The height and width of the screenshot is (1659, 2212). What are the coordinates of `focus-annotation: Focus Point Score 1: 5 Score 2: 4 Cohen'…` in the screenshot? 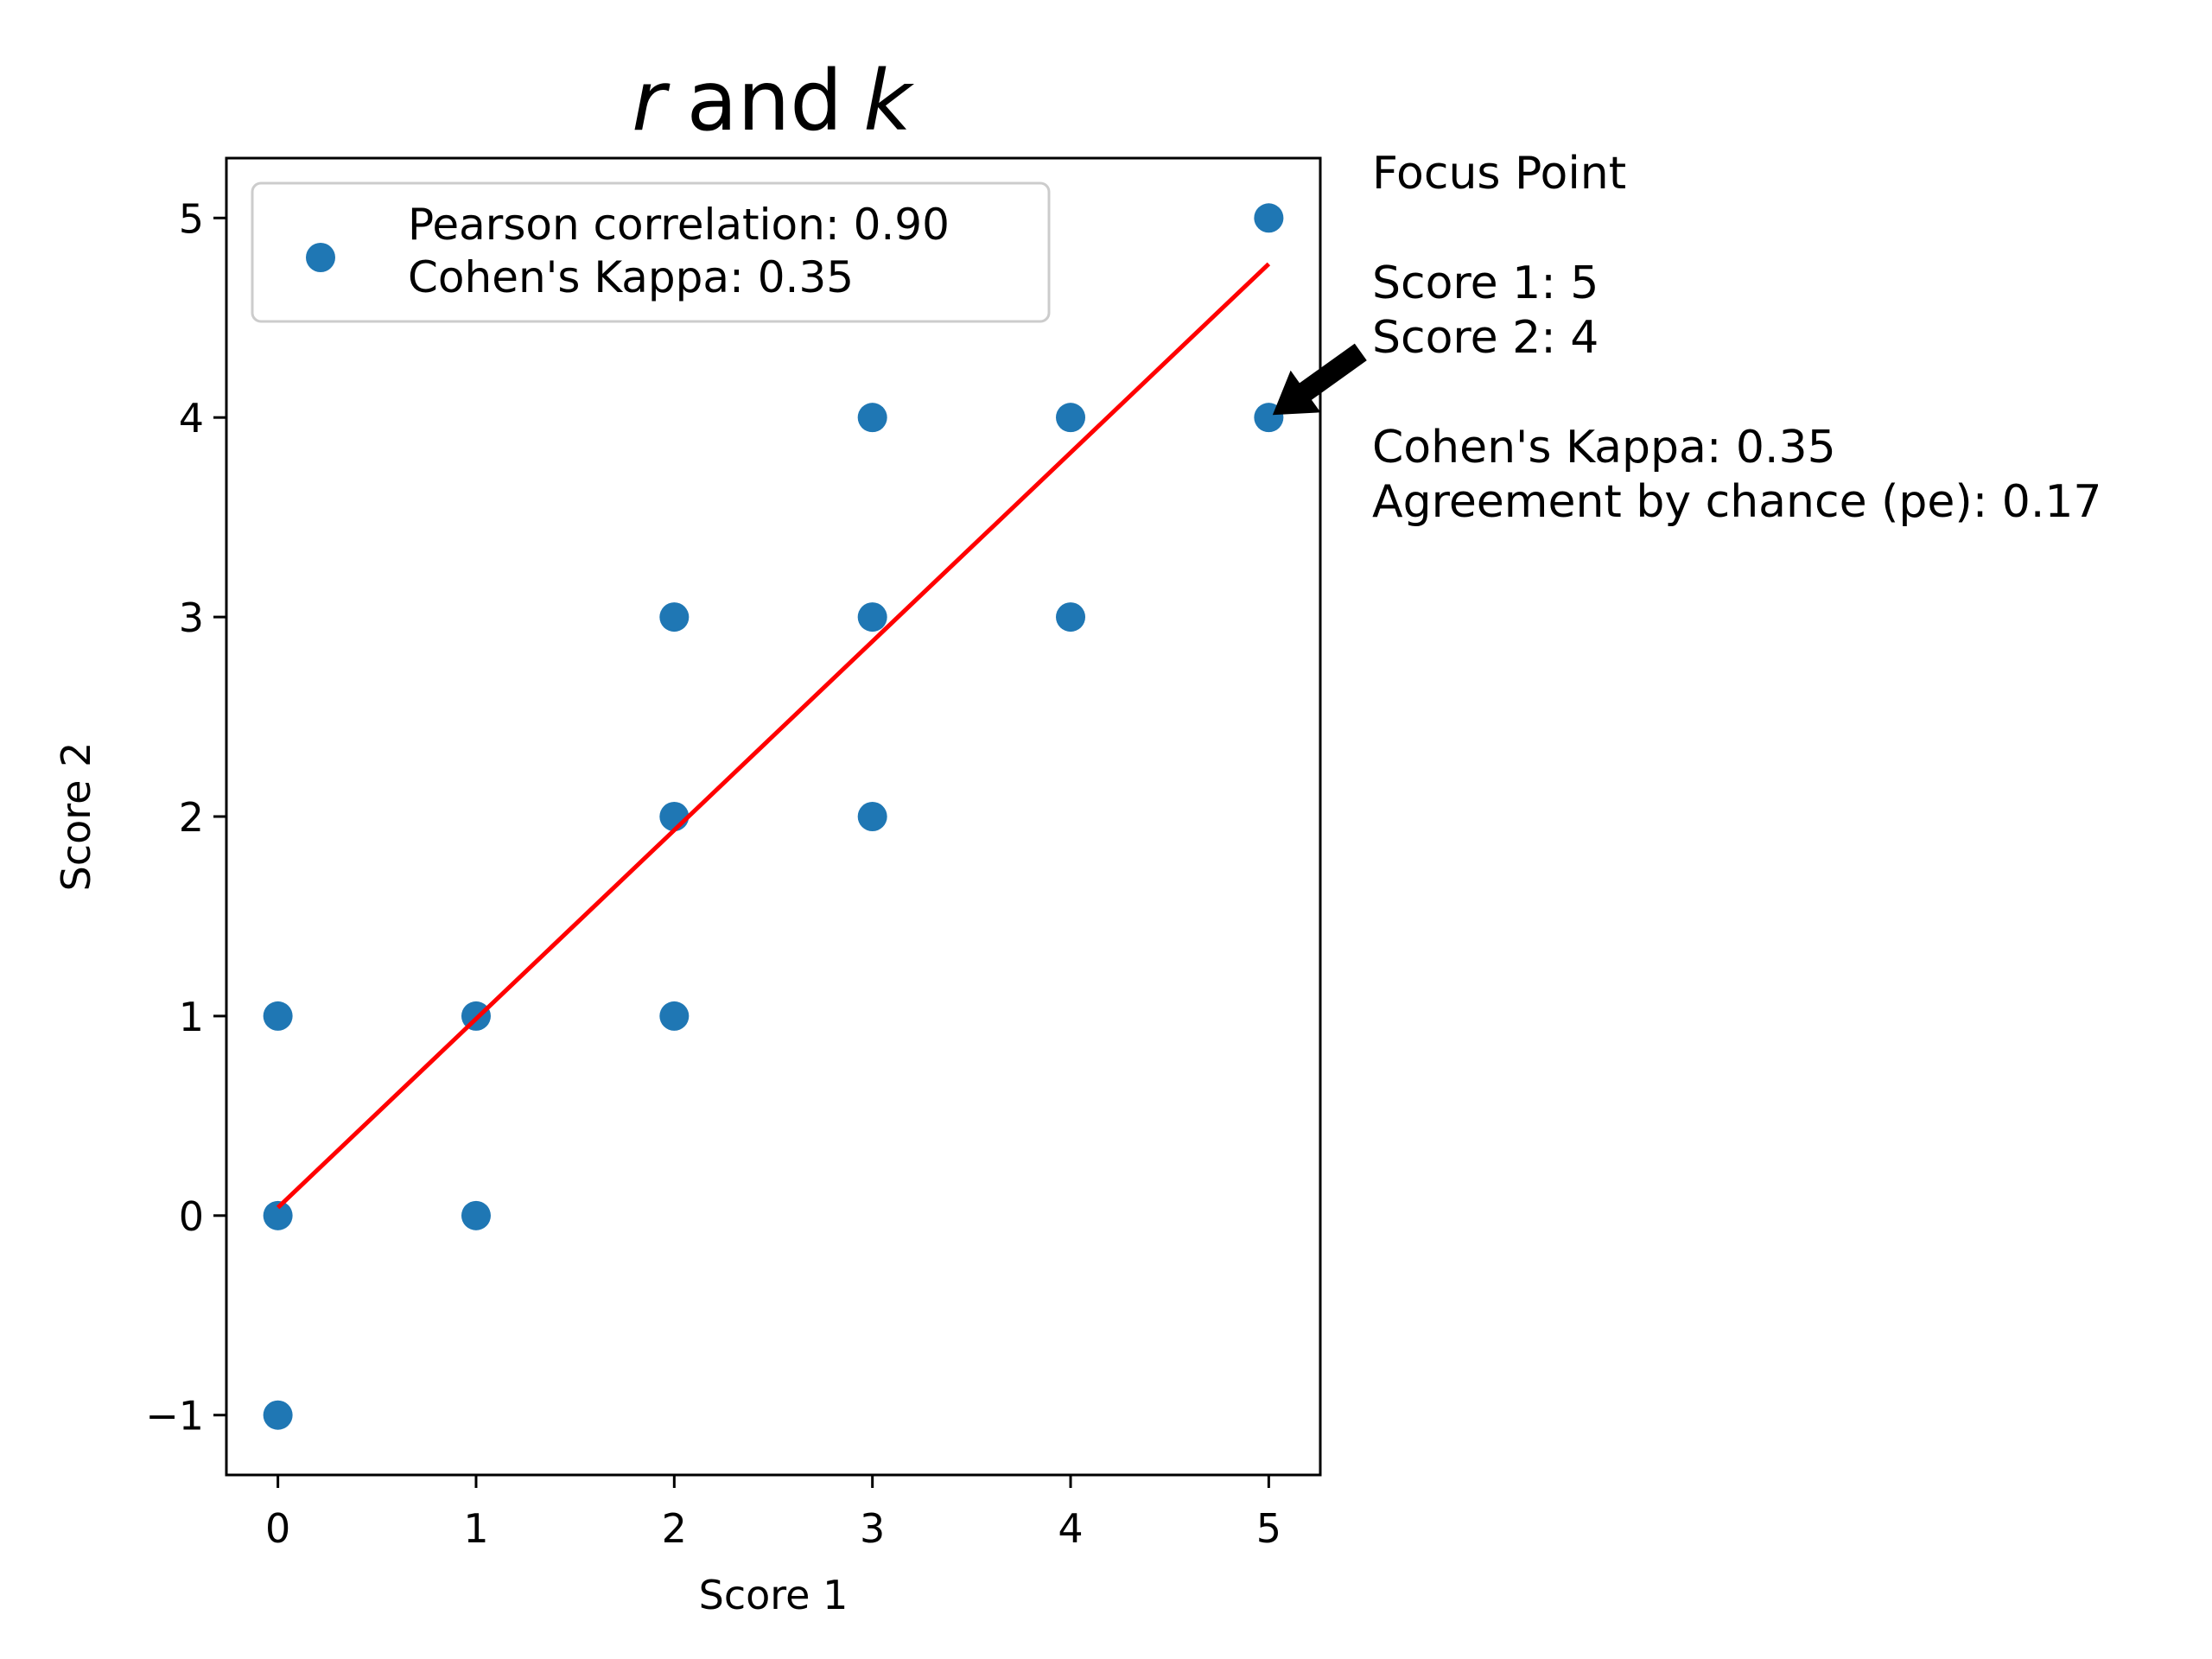 It's located at (1687, 338).